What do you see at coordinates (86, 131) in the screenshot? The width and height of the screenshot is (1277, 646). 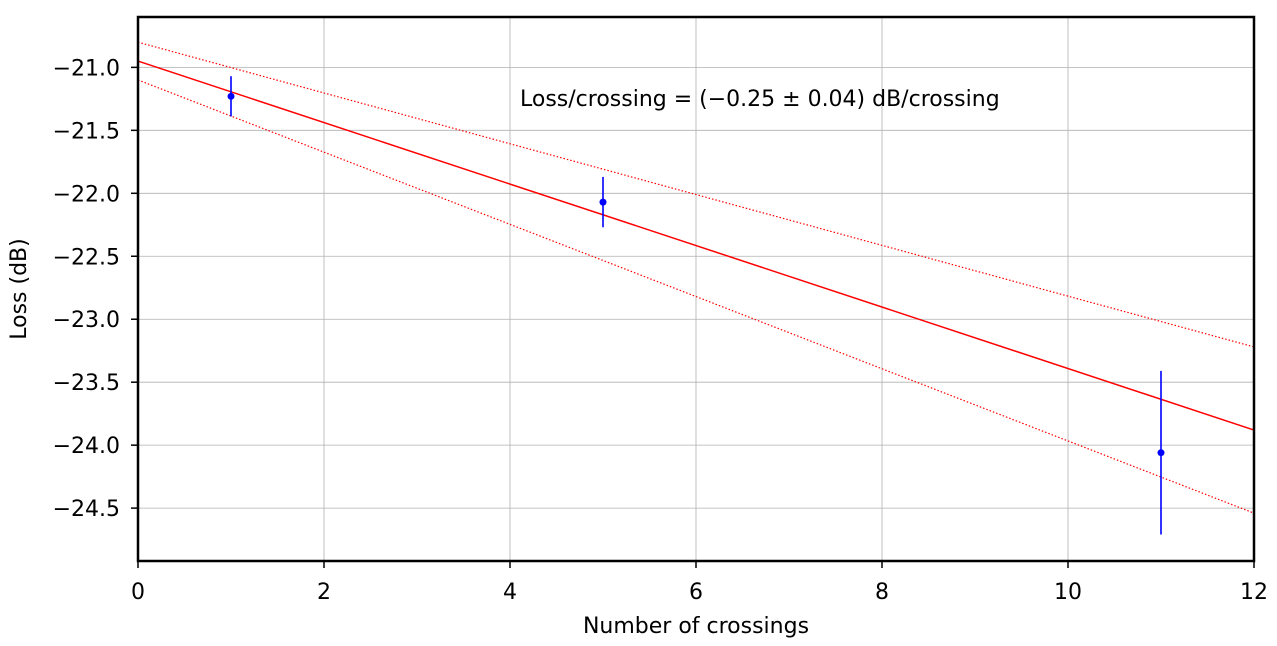 I see `y-tick-label: −21.5` at bounding box center [86, 131].